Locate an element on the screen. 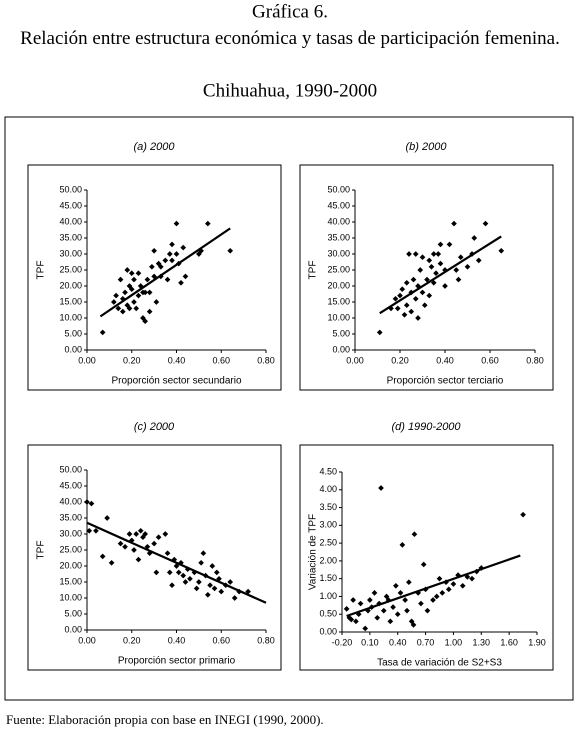  x-axis-label: Proporción sector primario is located at coordinates (177, 661).